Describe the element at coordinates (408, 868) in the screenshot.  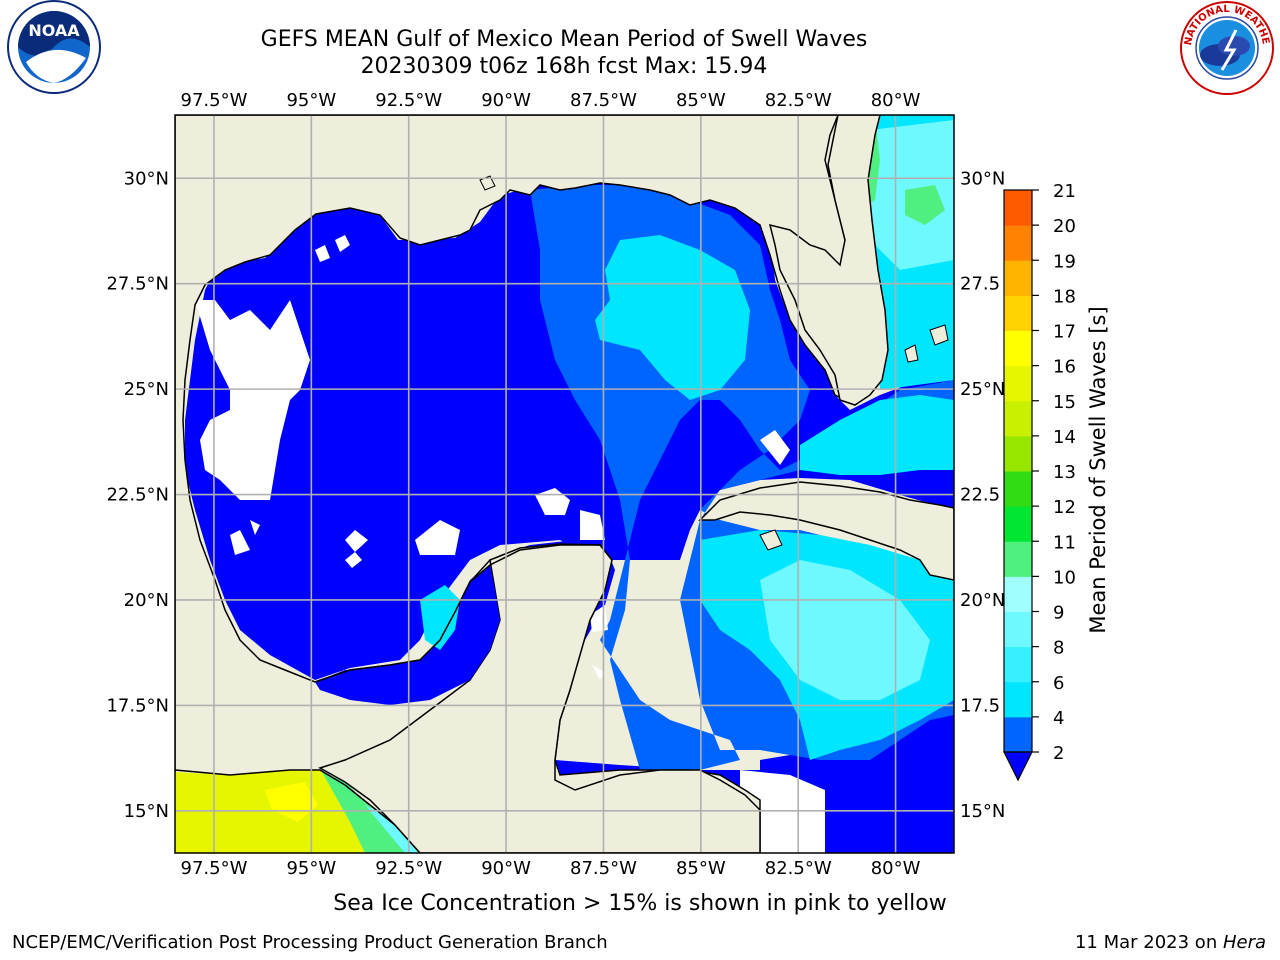
I see `lon-tick-bottom: 92.5°W` at that location.